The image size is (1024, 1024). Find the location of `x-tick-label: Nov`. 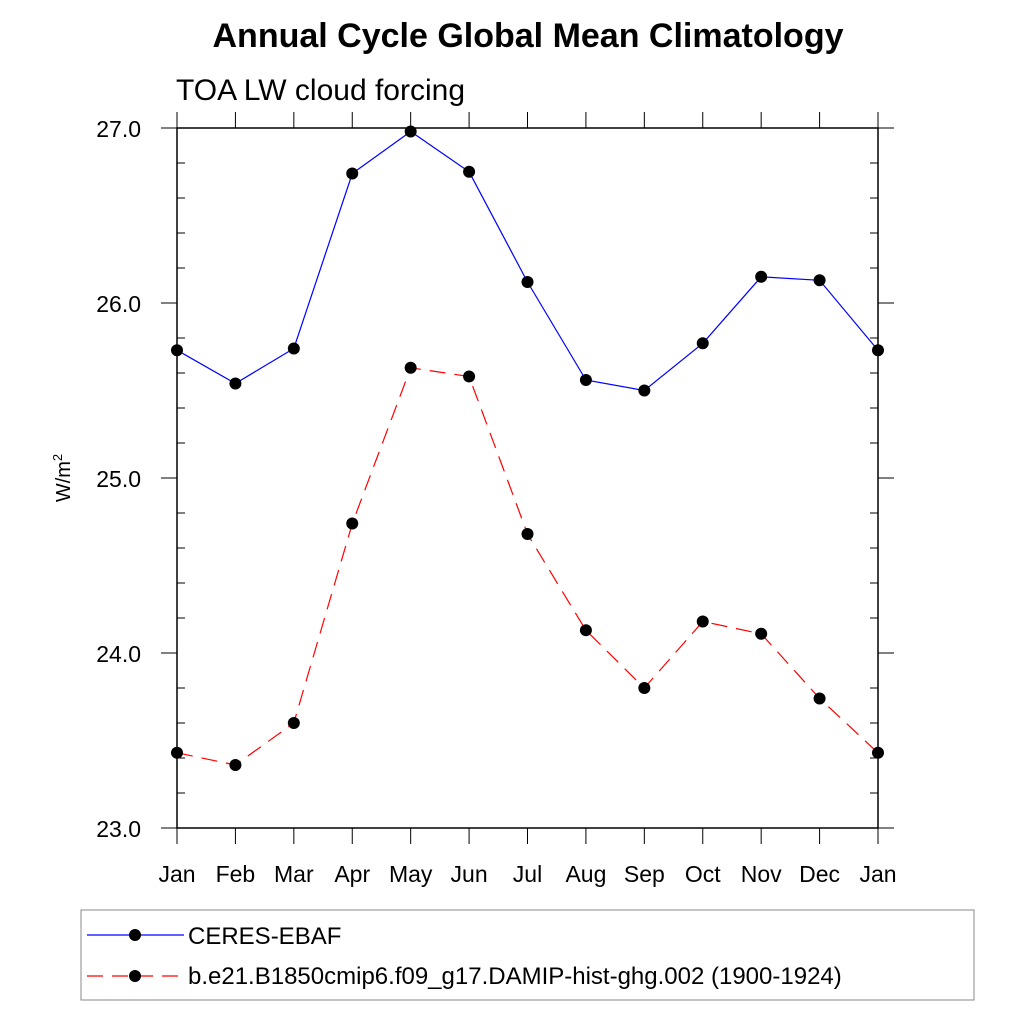

x-tick-label: Nov is located at coordinates (761, 874).